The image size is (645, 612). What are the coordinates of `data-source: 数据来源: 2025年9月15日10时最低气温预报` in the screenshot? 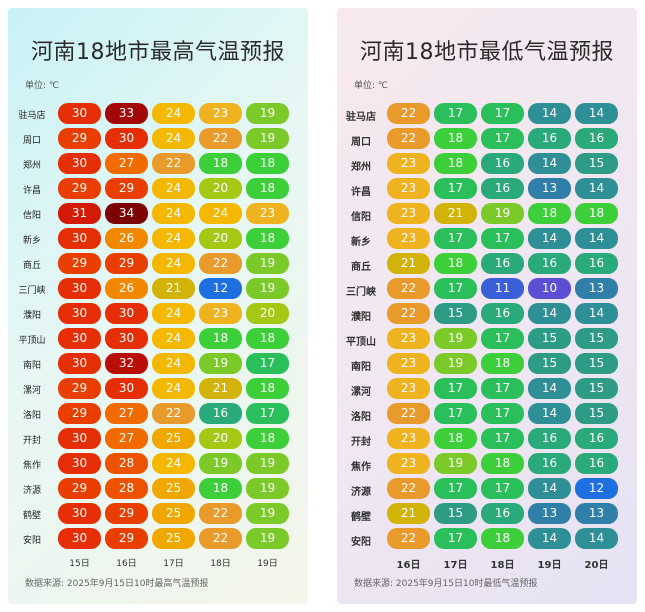 It's located at (446, 584).